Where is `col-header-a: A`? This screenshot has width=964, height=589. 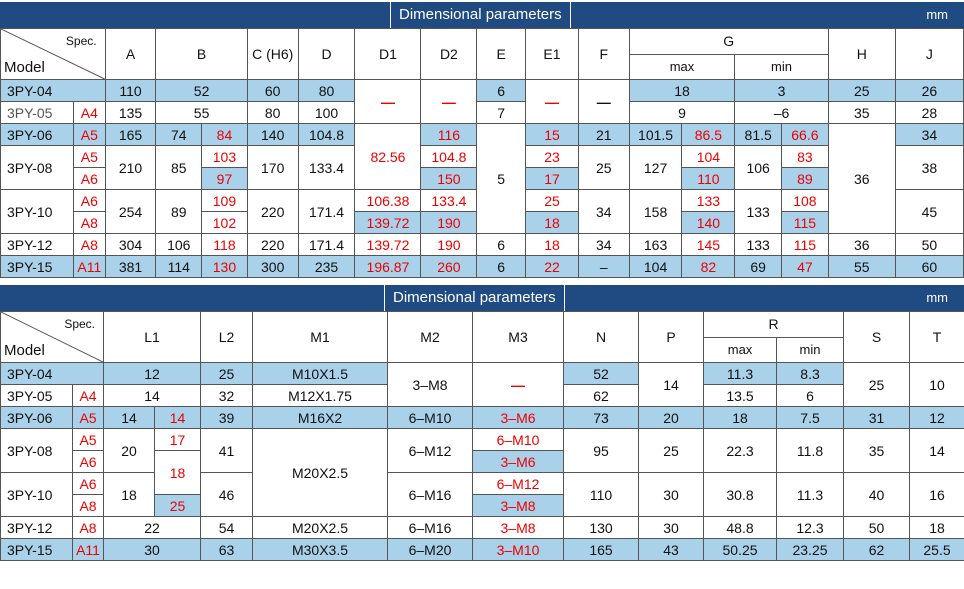 col-header-a: A is located at coordinates (130, 54).